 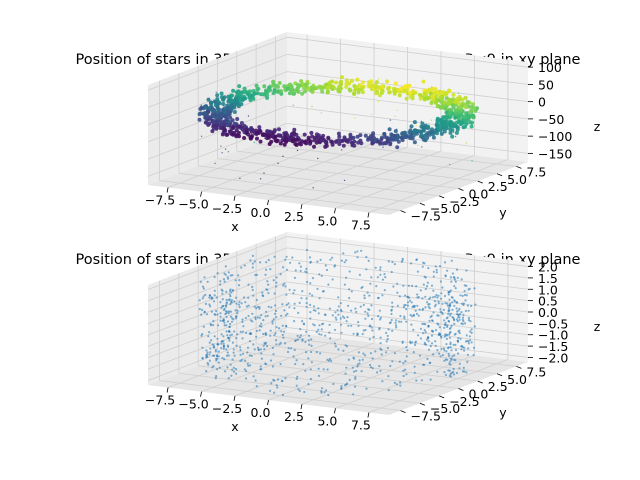 I want to click on y-tick-label: 2.5, so click(x=498, y=186).